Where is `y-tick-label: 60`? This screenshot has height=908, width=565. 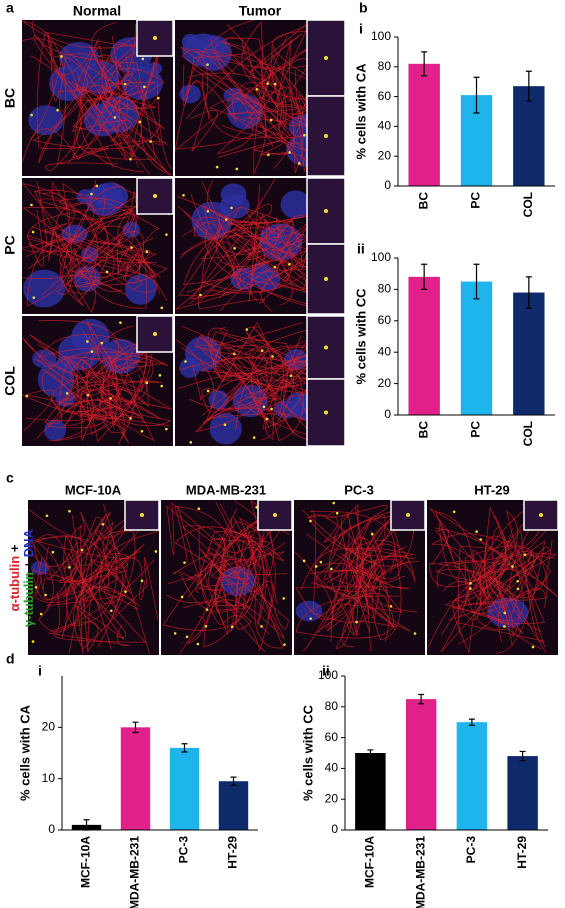 y-tick-label: 60 is located at coordinates (385, 320).